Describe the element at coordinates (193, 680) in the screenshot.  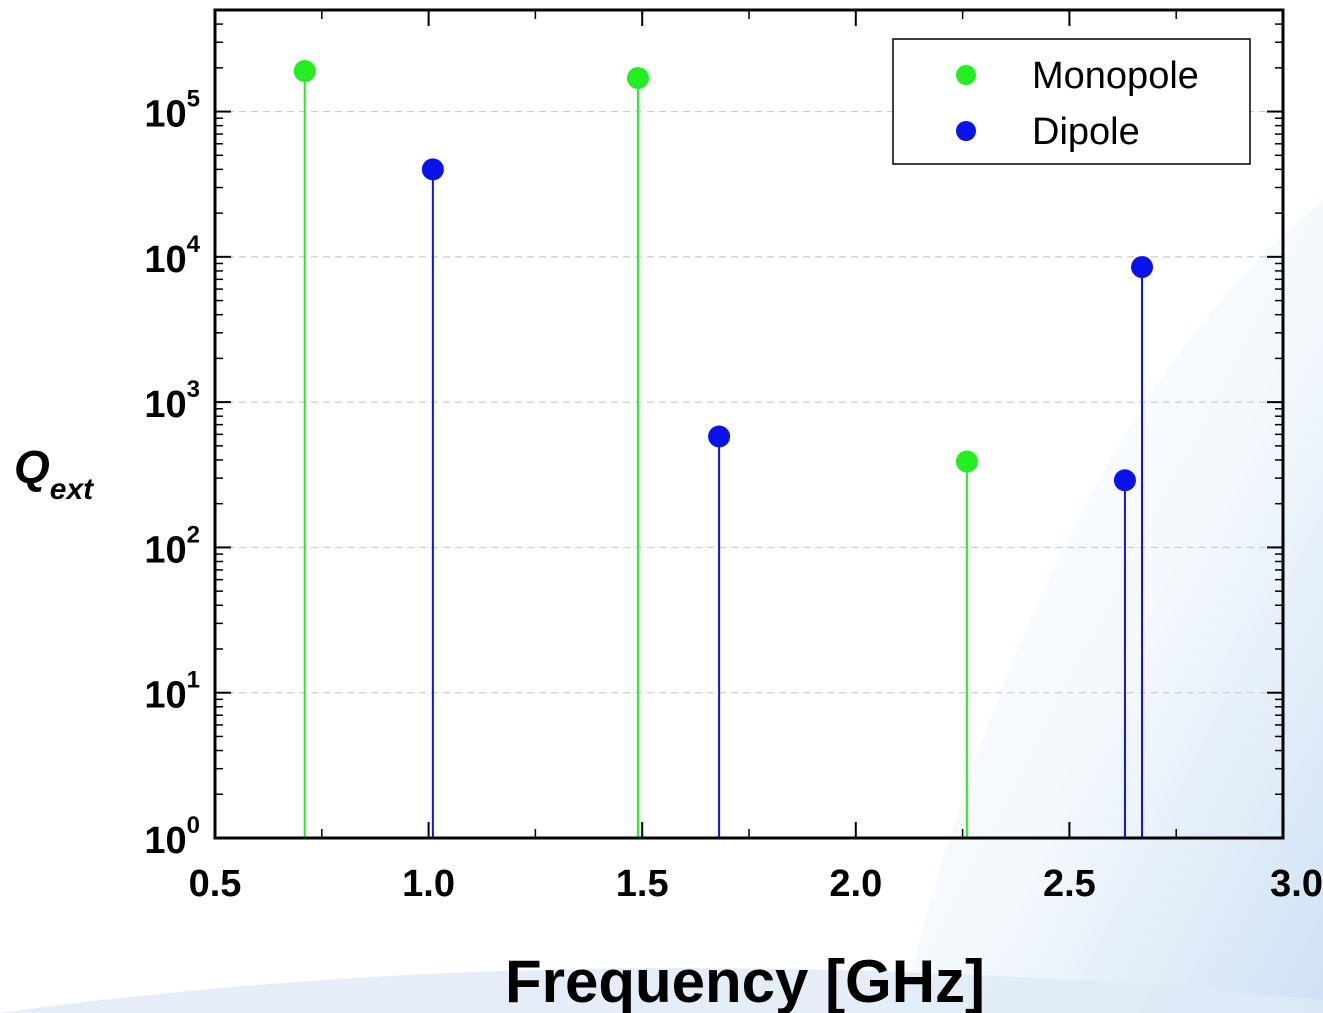
I see `y-tick-exponent: 1` at that location.